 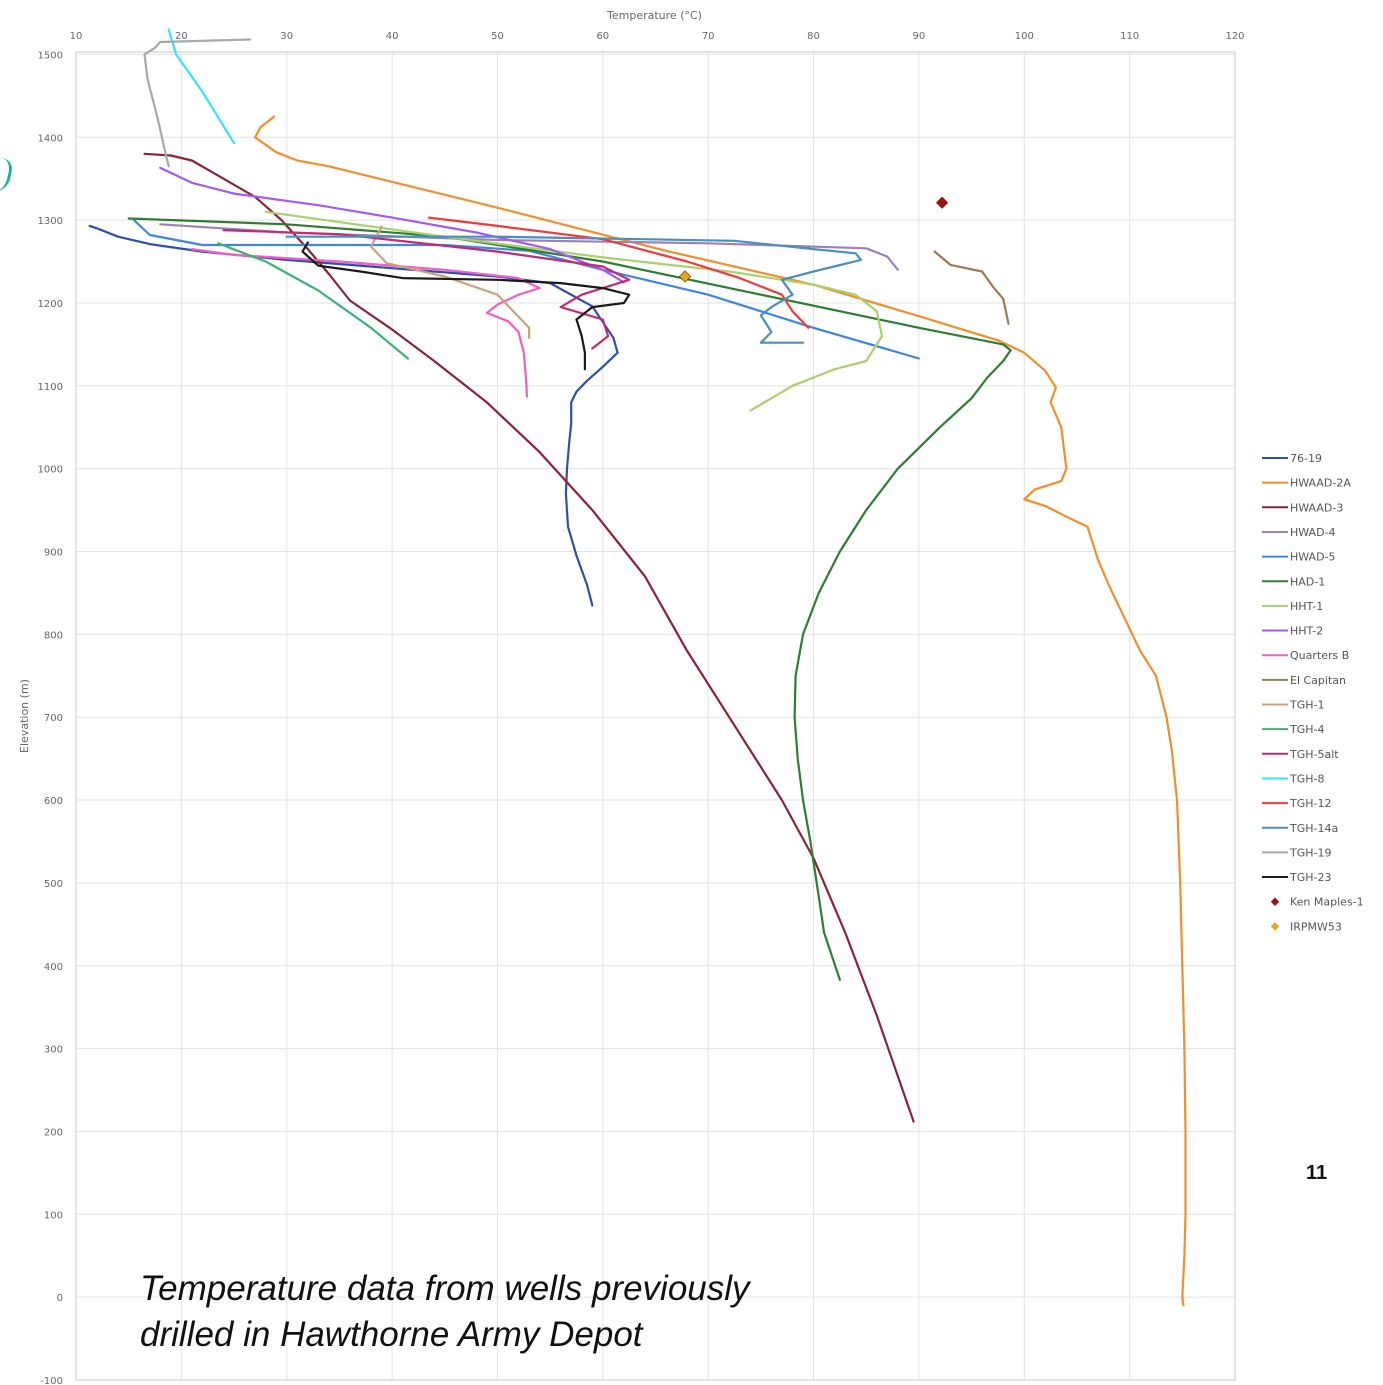 What do you see at coordinates (1307, 581) in the screenshot?
I see `legend-label-had-1: HAD-1` at bounding box center [1307, 581].